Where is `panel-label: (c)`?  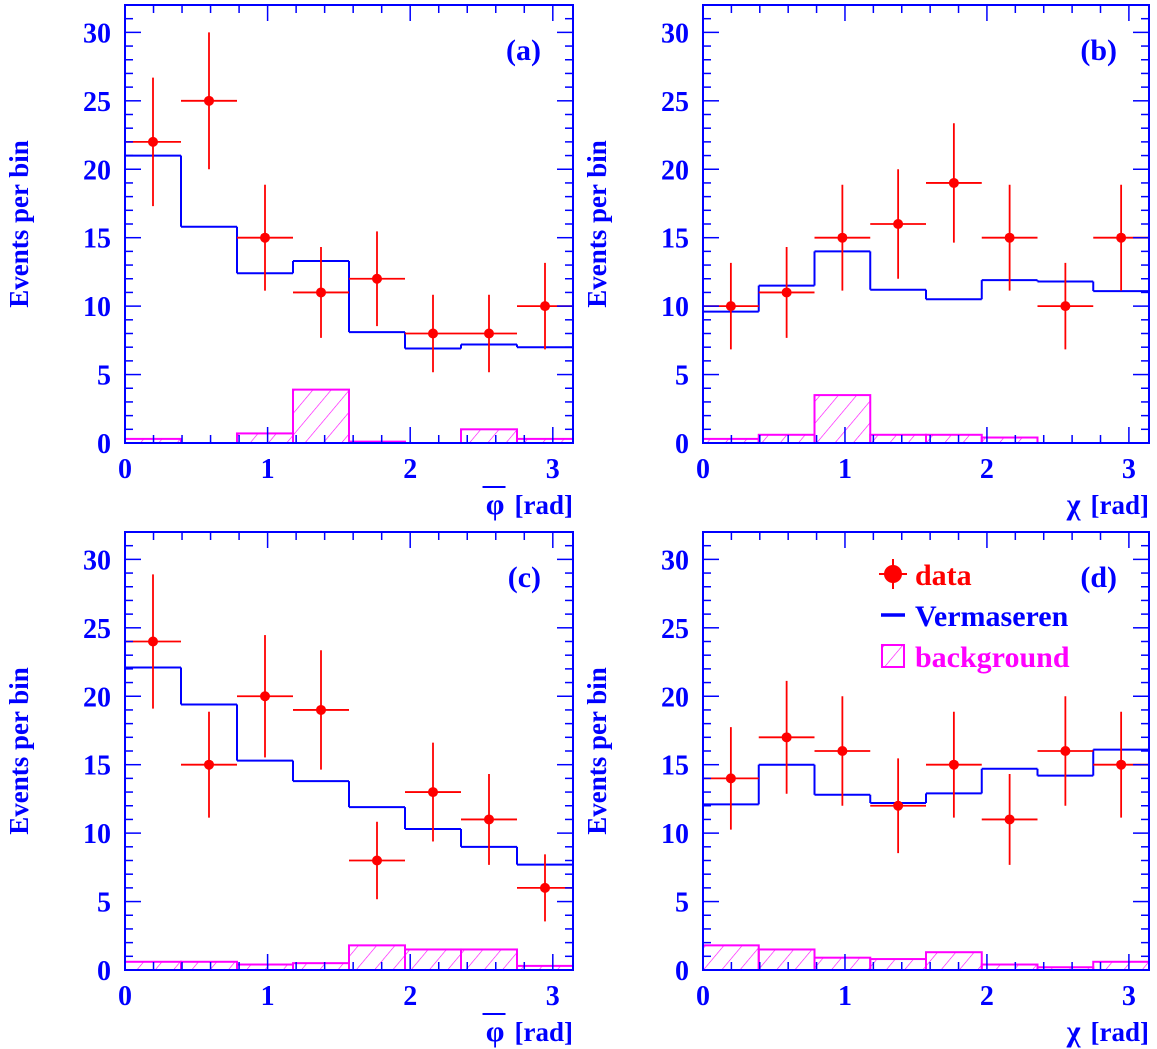
panel-label: (c) is located at coordinates (524, 577).